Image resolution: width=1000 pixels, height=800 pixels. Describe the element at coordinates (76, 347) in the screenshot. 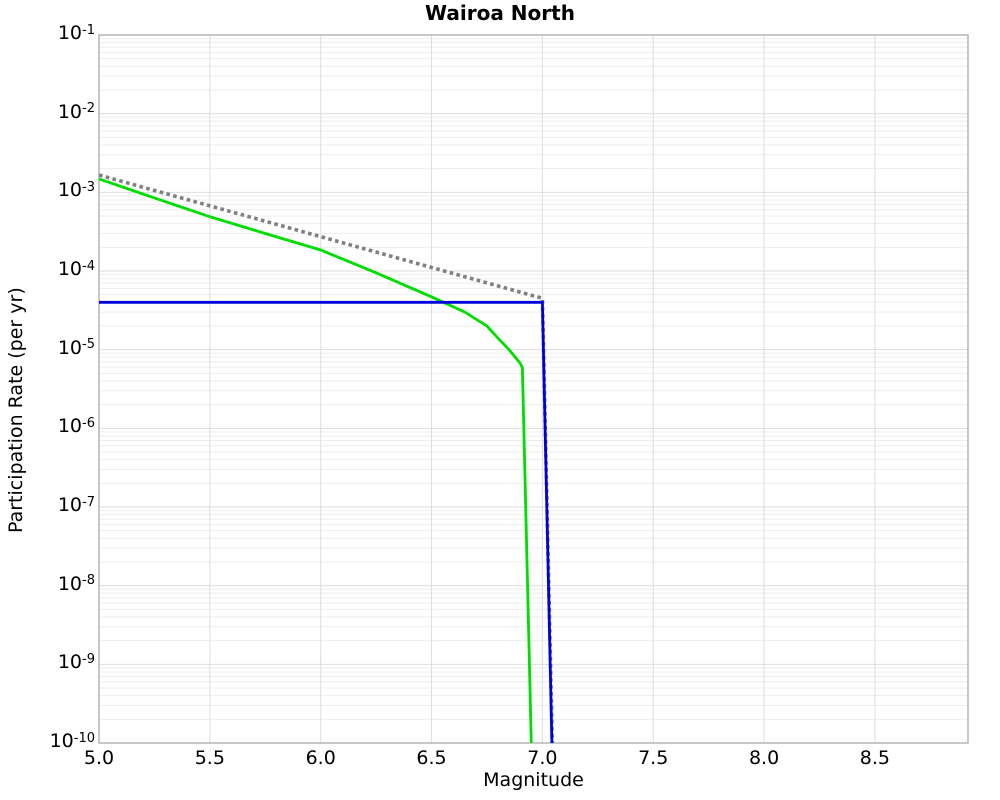

I see `y-tick-label: 10⁻⁵` at that location.